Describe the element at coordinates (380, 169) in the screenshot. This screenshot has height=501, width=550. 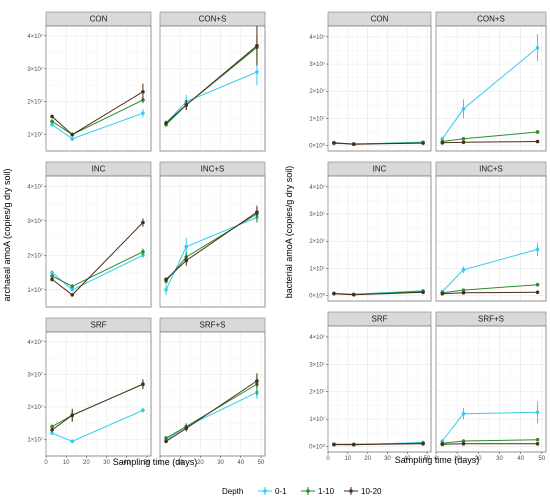
I see `panel-label: INC` at that location.